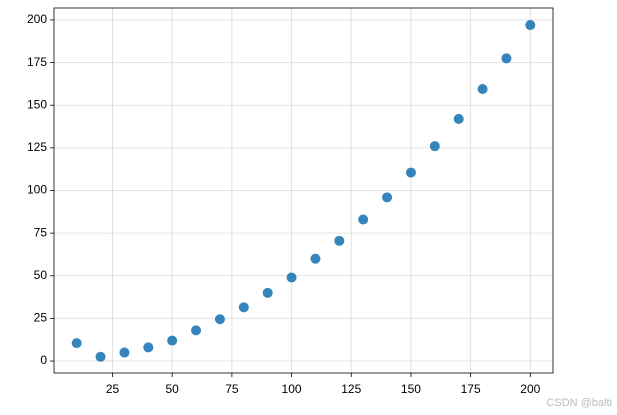 The image size is (617, 415). What do you see at coordinates (37, 19) in the screenshot?
I see `y-tick-label: 200` at bounding box center [37, 19].